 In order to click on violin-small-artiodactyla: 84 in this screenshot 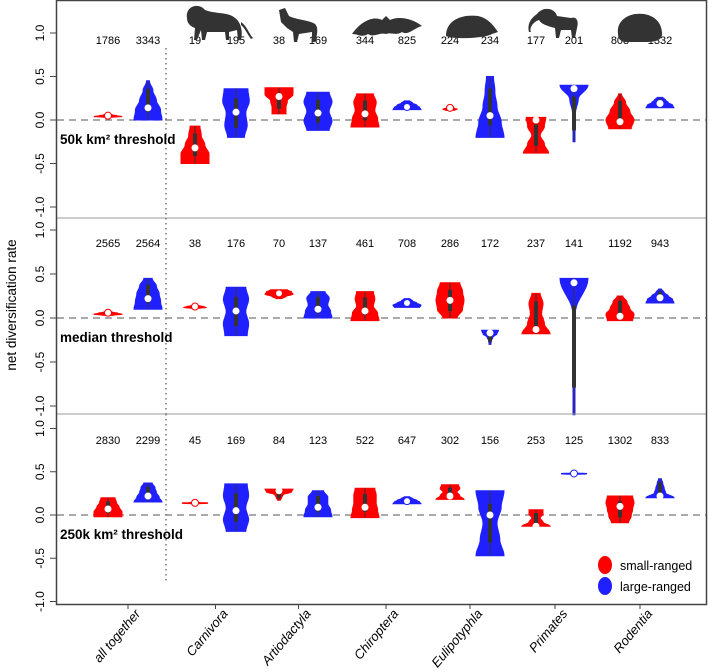, I will do `click(279, 468)`.